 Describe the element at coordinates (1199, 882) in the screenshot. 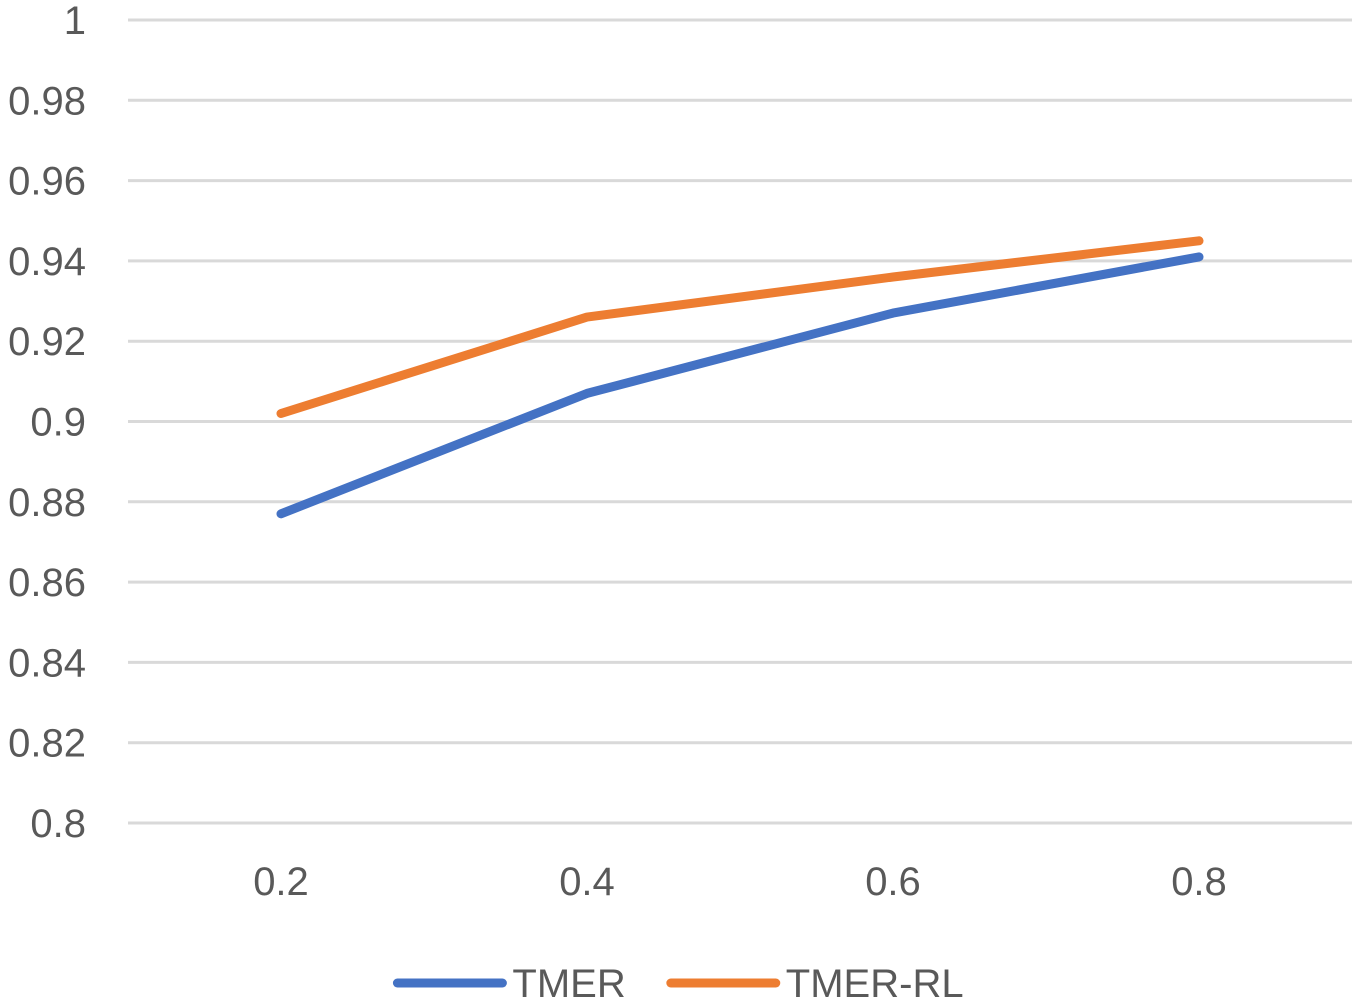

I see `x-tick-label: 0.8` at that location.